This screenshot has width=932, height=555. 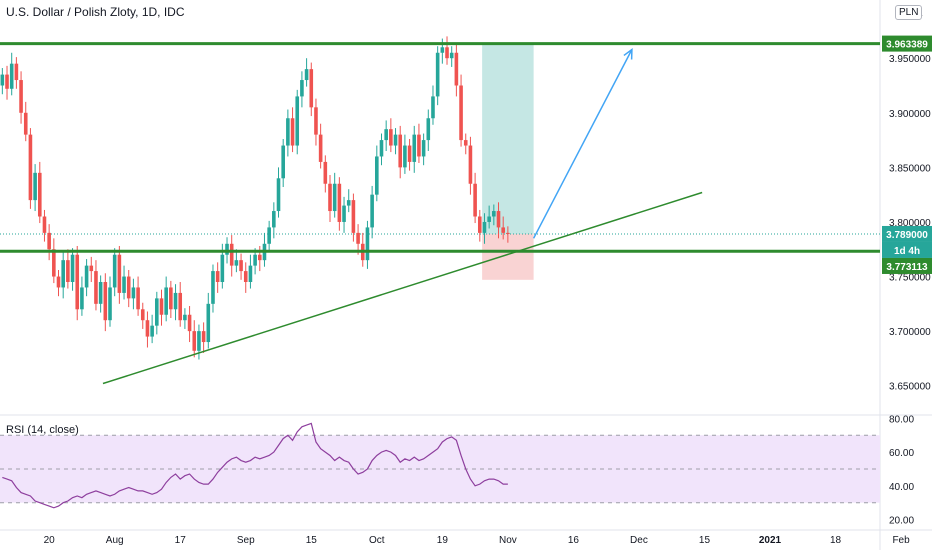 I want to click on price-label-text: 3.789000, so click(x=907, y=235).